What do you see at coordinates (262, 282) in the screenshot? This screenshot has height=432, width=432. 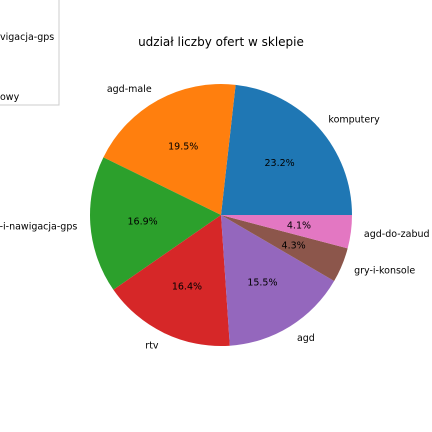 I see `pie-pct-label: 15.5%` at bounding box center [262, 282].